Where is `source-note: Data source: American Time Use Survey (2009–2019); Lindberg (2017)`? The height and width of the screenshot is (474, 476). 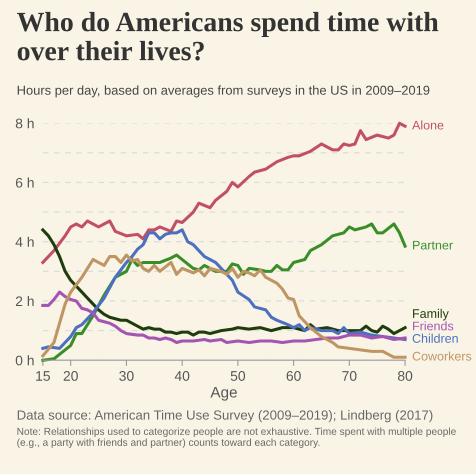 source-note: Data source: American Time Use Survey (2009–2019); Lindberg (2017) is located at coordinates (225, 416).